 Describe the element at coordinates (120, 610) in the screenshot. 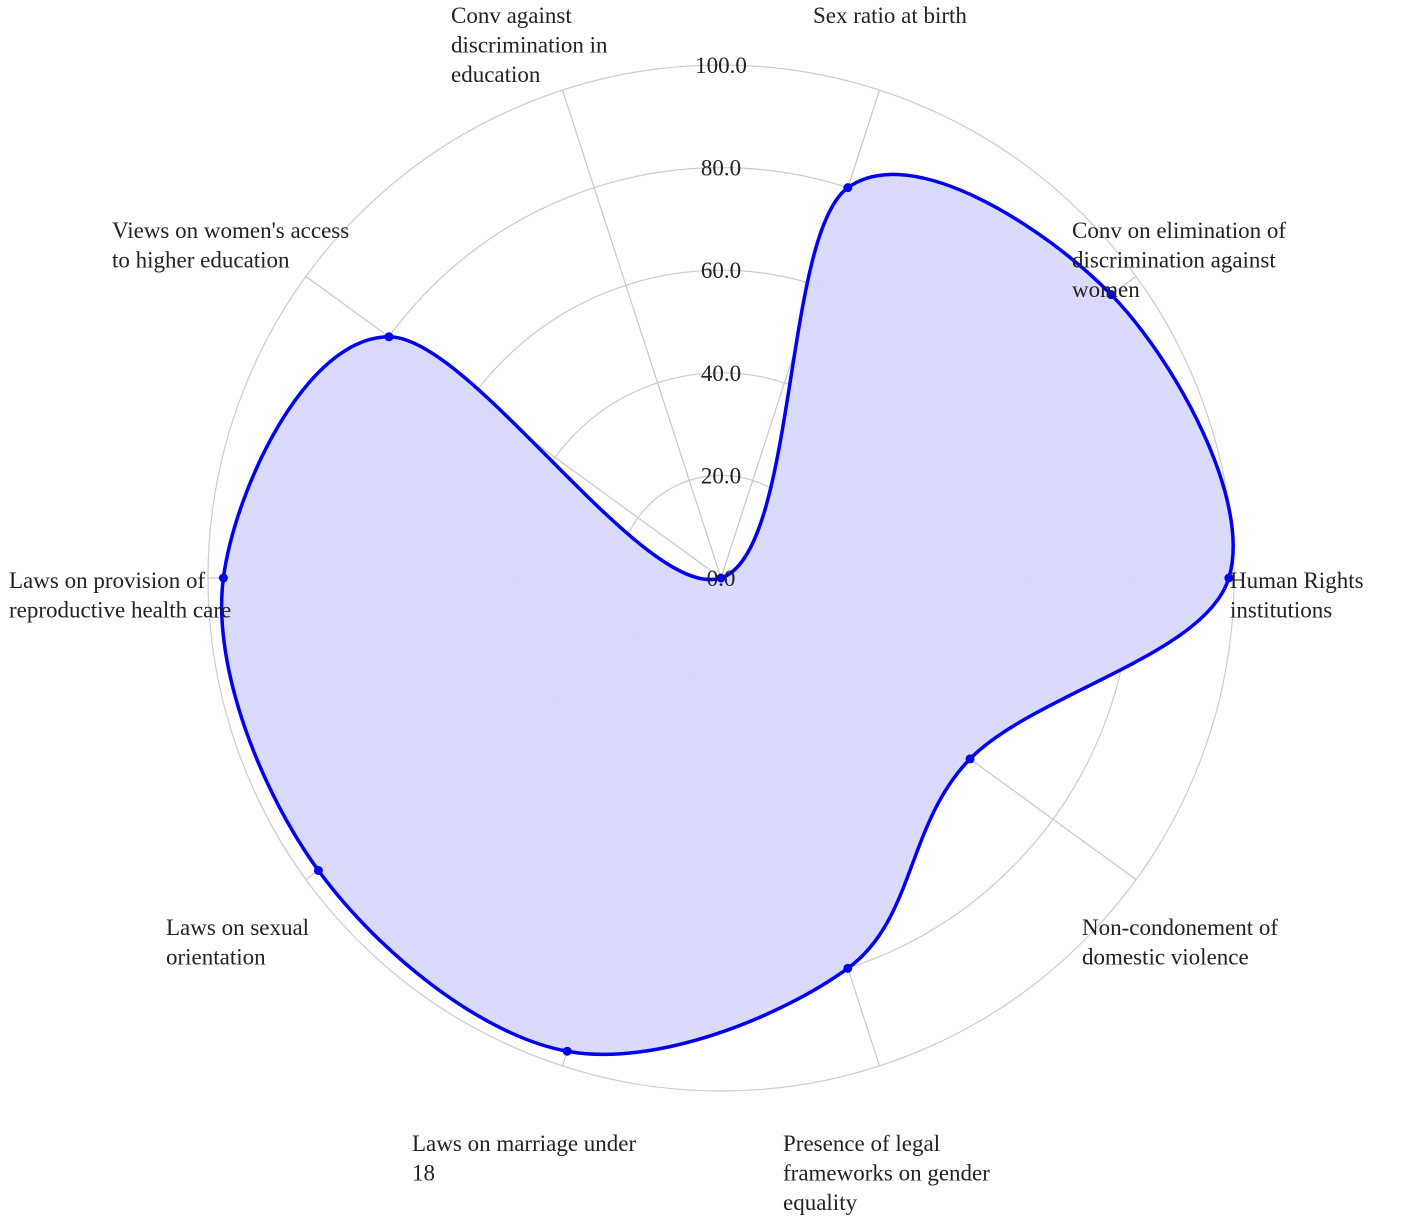

I see `category-label-line: reproductive health care` at that location.